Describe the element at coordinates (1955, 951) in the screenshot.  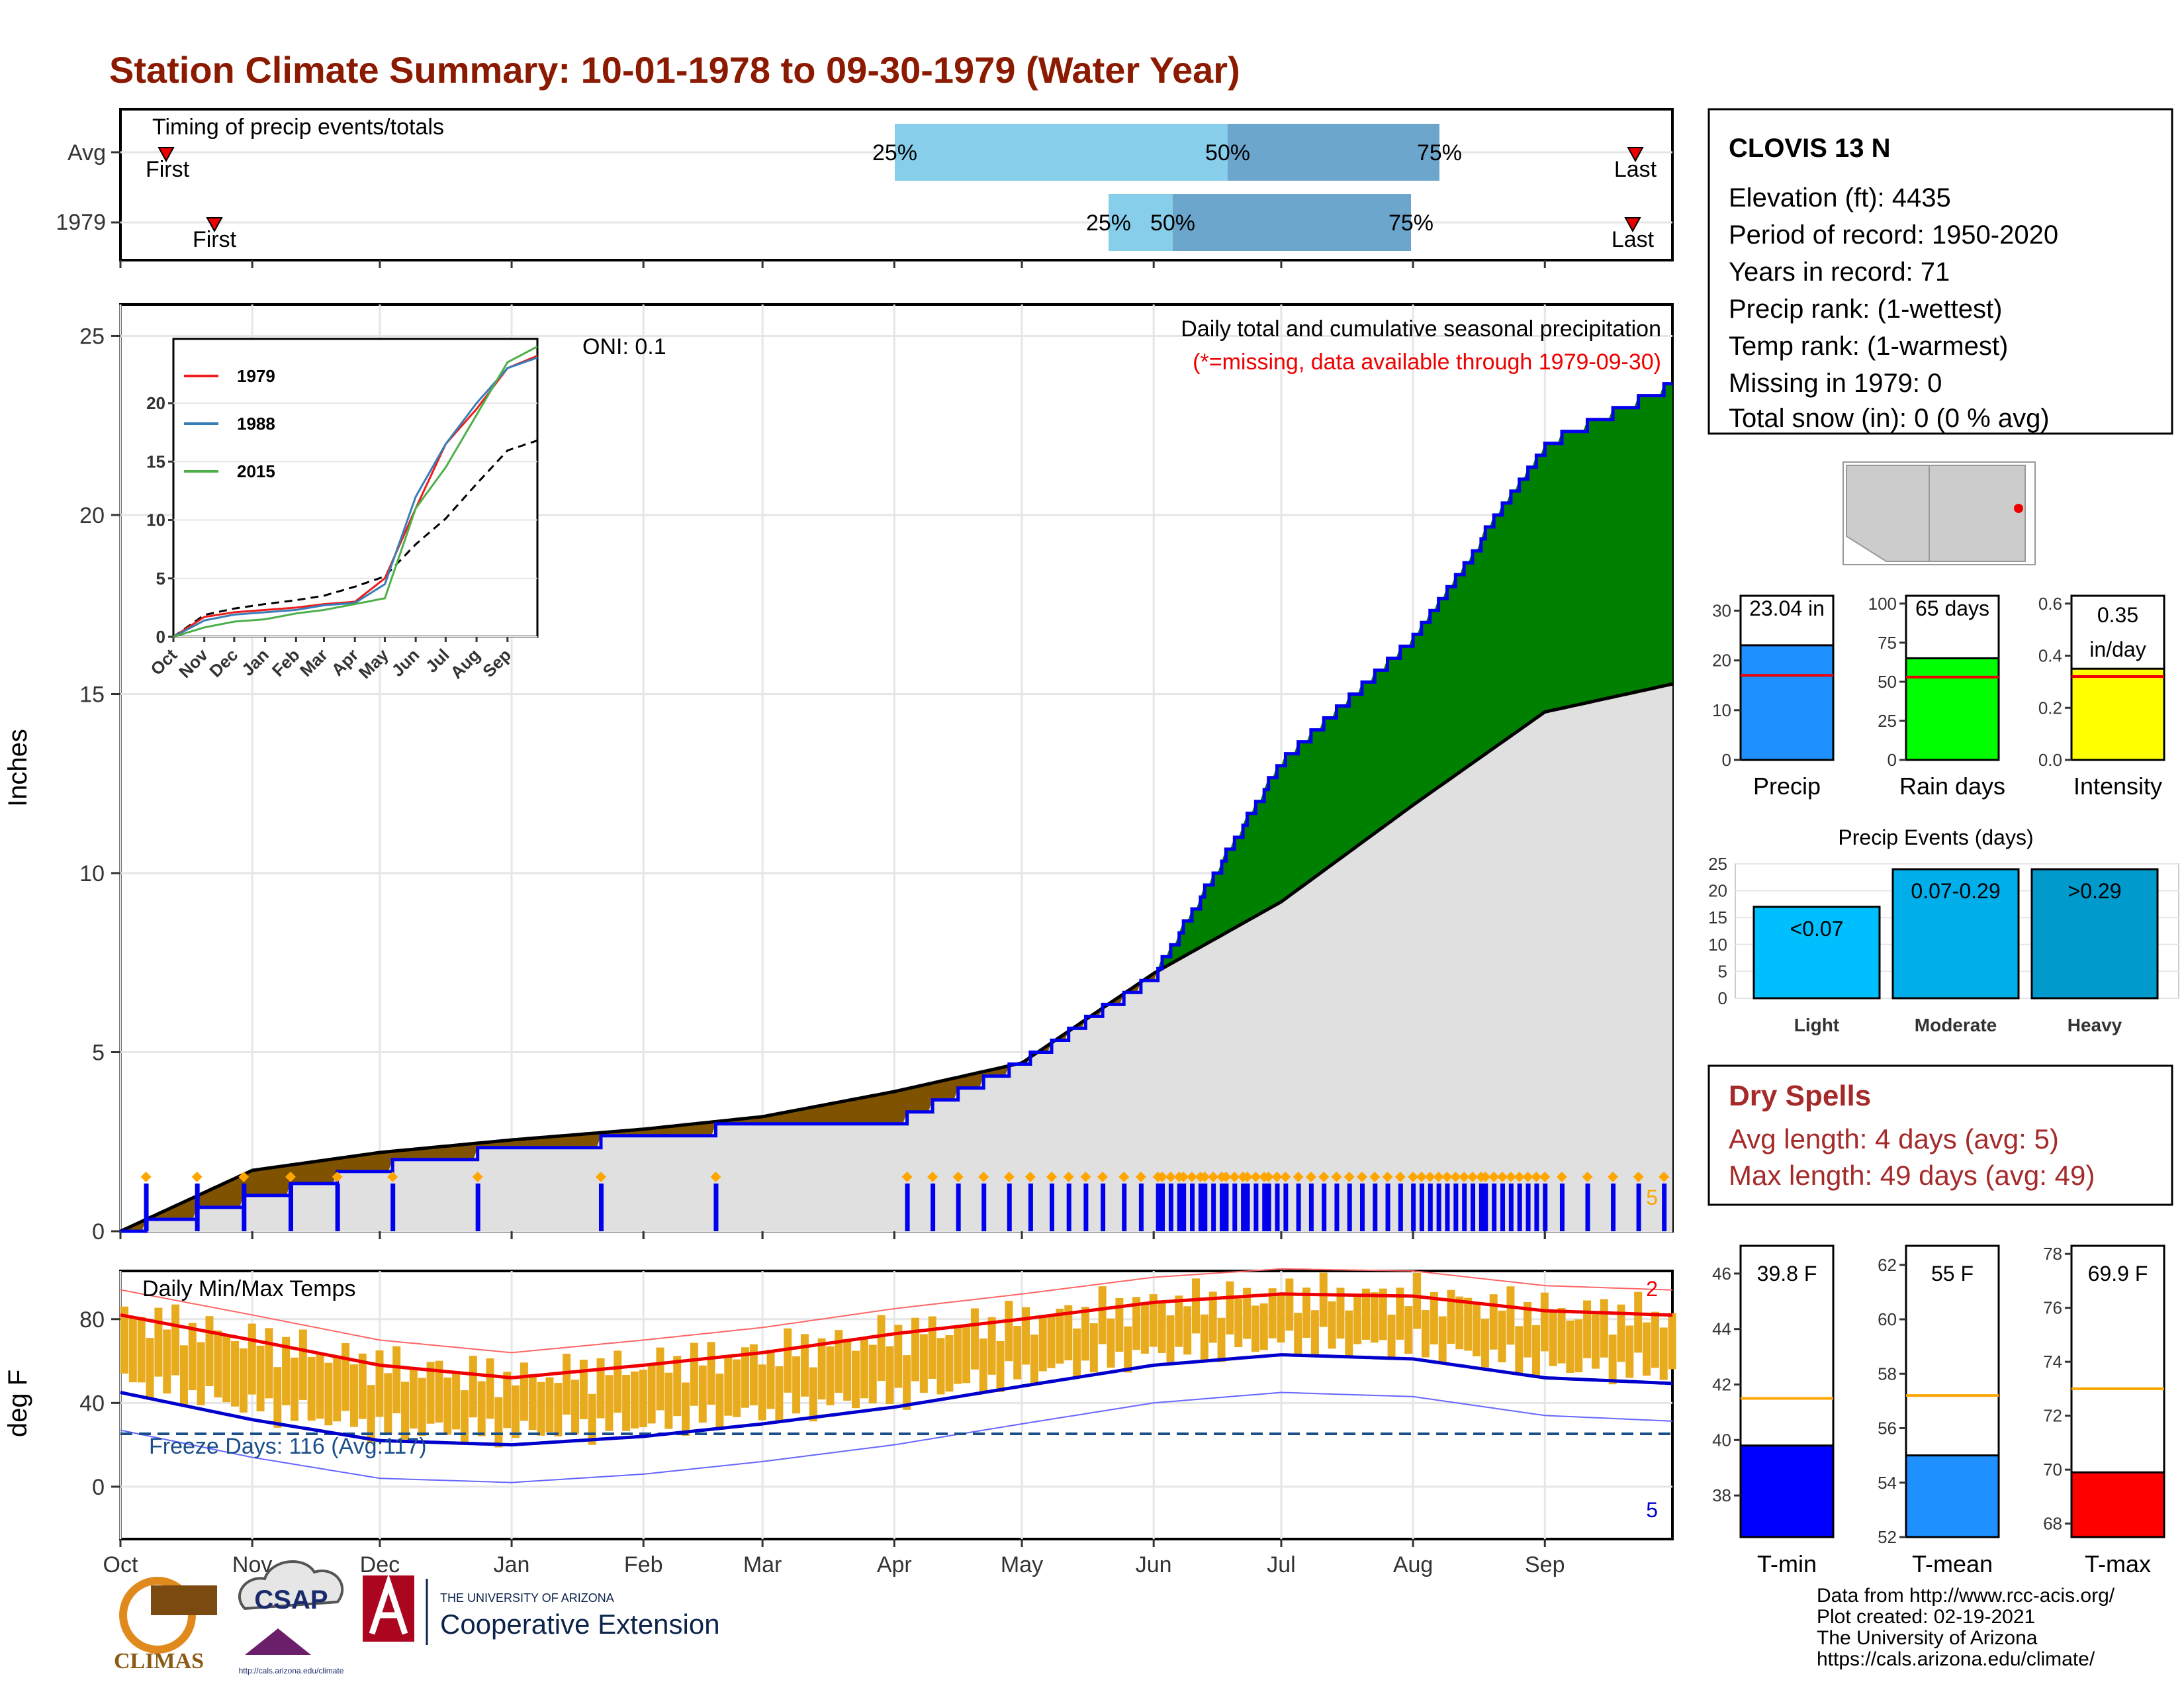
I see `precip-events-bars: <0.07 Light 0.07-0.29 Moderate >0.29 Heavy` at that location.